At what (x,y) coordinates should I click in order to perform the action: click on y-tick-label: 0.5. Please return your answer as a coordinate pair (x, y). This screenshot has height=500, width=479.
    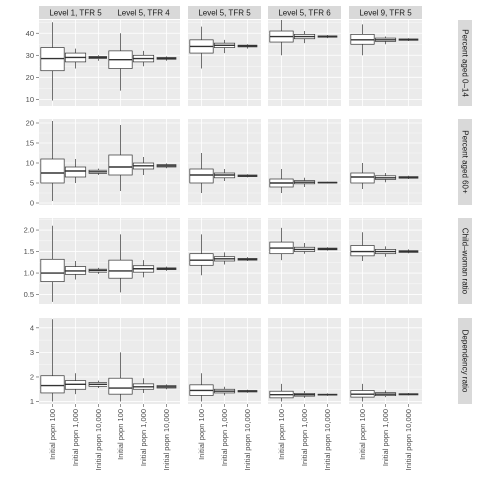
    Looking at the image, I should click on (29, 294).